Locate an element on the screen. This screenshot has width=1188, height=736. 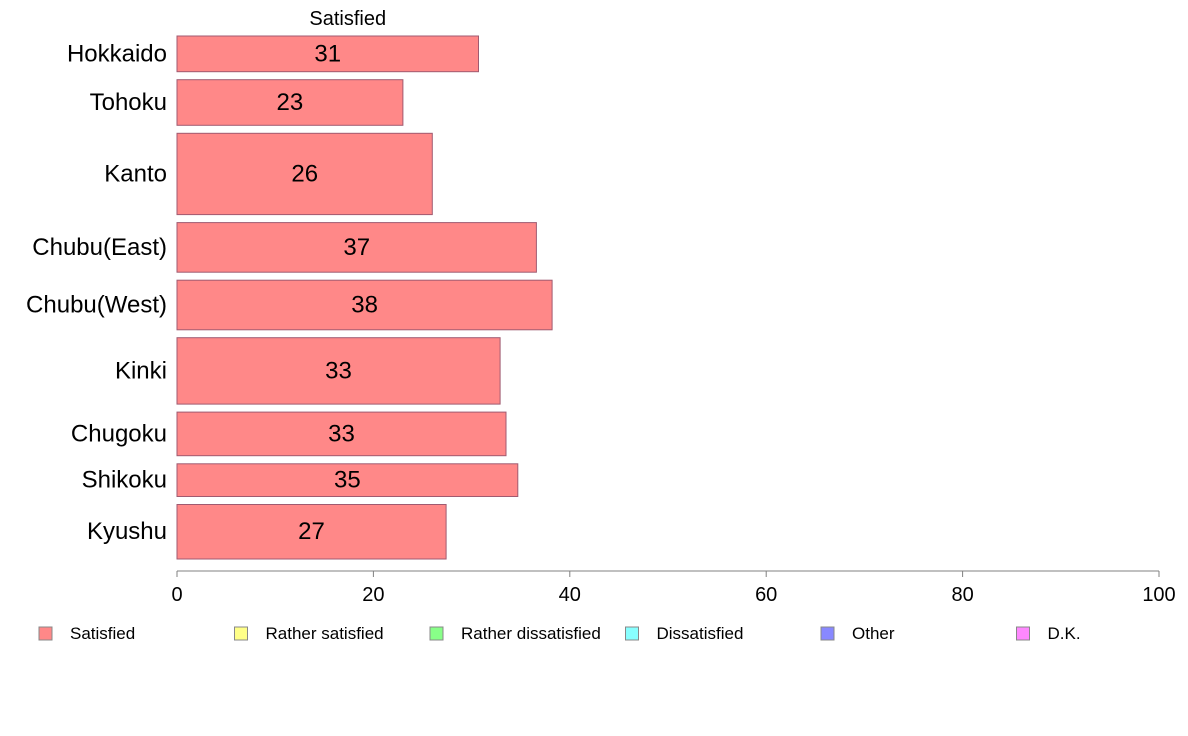
category-label-kinki: Kinki is located at coordinates (141, 370).